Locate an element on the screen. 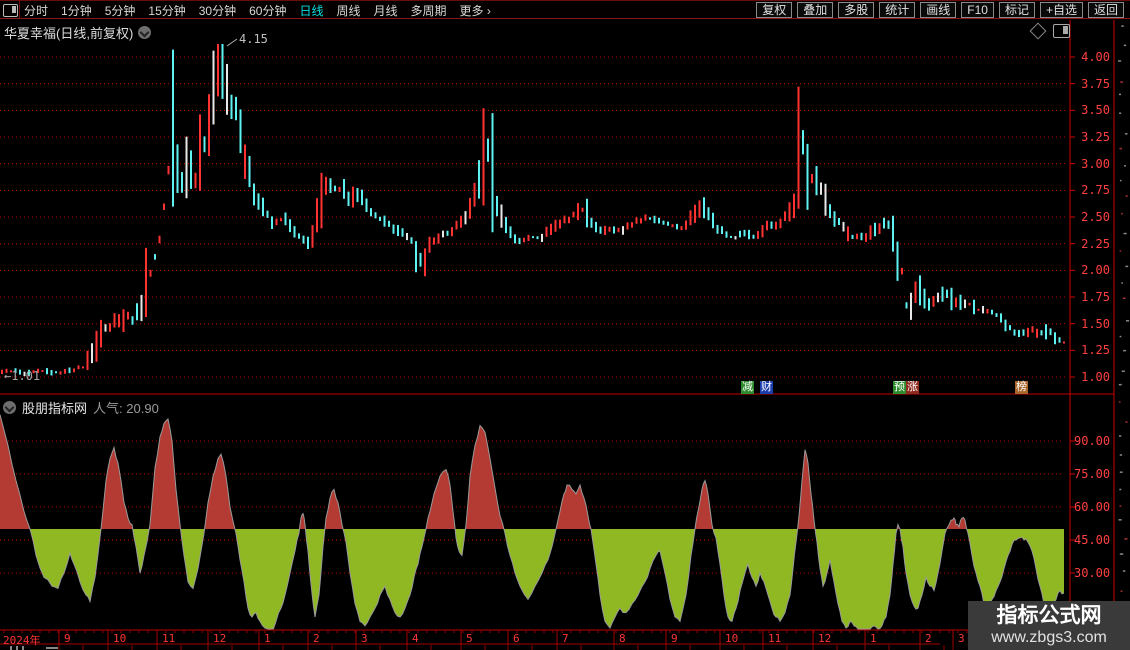  period-menu-item-8: 周线 is located at coordinates (348, 10).